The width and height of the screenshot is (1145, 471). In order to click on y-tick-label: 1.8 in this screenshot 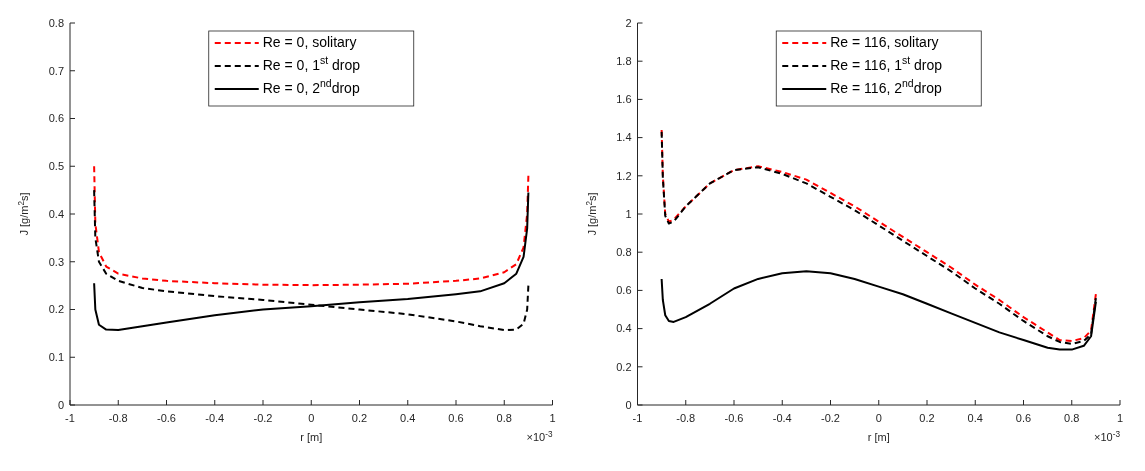, I will do `click(624, 61)`.